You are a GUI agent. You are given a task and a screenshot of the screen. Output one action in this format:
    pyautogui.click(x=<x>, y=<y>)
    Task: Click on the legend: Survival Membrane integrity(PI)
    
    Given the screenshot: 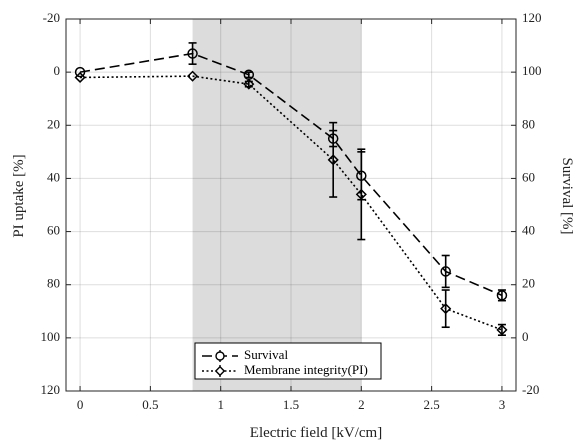 What is the action you would take?
    pyautogui.click(x=288, y=361)
    